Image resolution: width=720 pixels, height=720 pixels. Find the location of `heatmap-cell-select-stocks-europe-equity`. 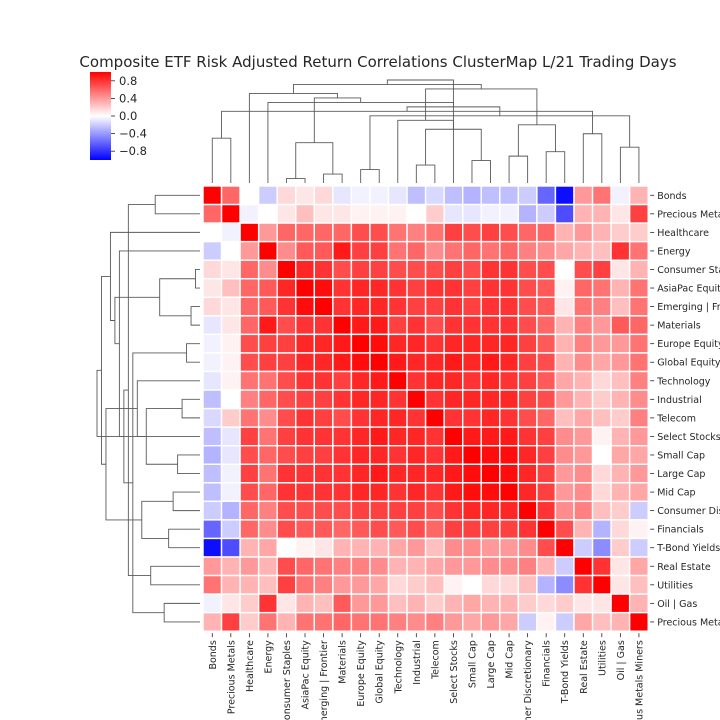

heatmap-cell-select-stocks-europe-equity is located at coordinates (360, 436).